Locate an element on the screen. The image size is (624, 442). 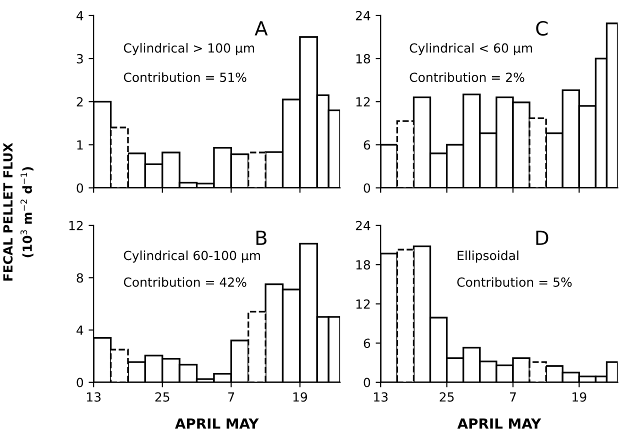
y-tick-label: 3 is located at coordinates (79, 59).